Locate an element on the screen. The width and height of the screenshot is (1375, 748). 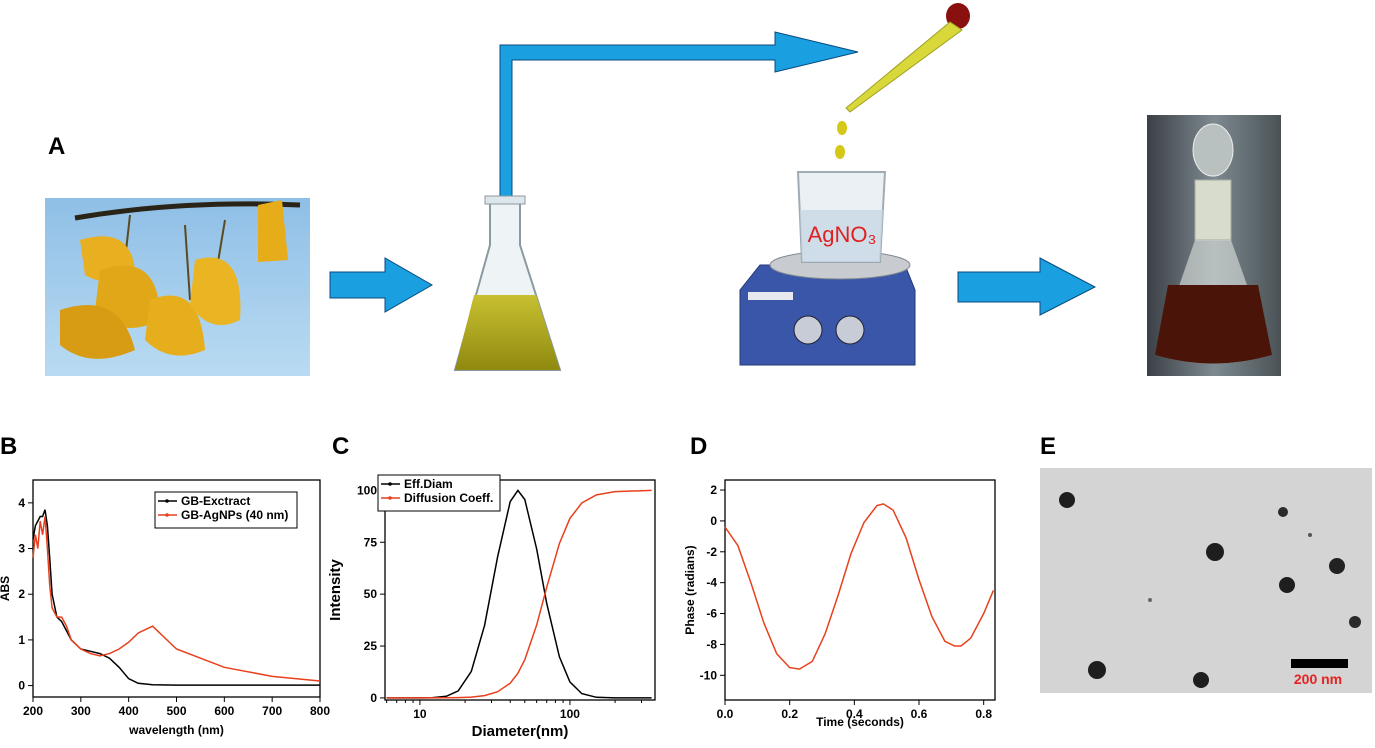
bottle-photo is located at coordinates (1214, 245).